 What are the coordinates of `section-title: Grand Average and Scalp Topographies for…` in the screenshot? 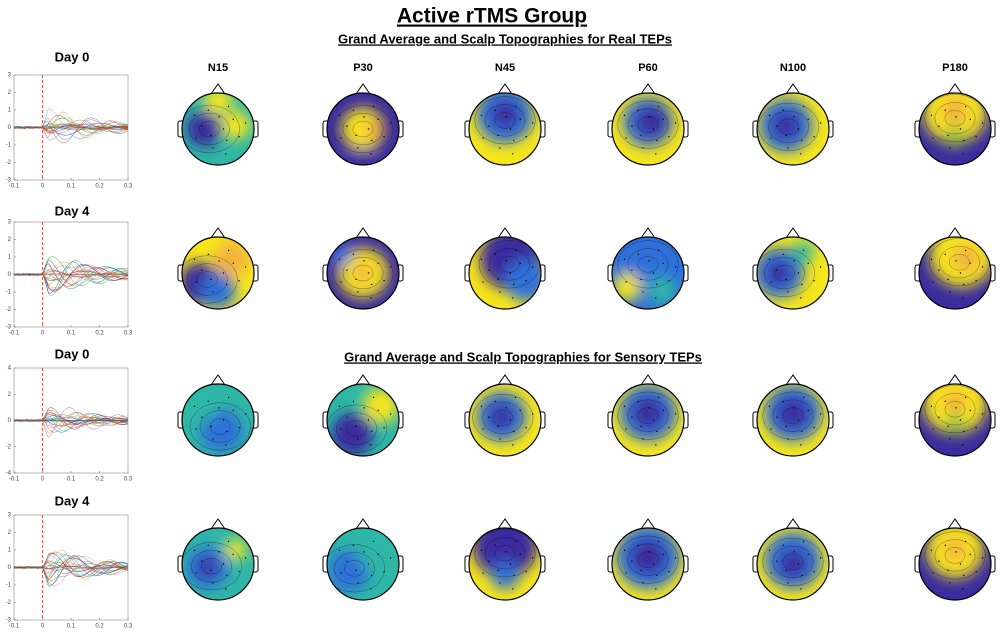 It's located at (505, 38).